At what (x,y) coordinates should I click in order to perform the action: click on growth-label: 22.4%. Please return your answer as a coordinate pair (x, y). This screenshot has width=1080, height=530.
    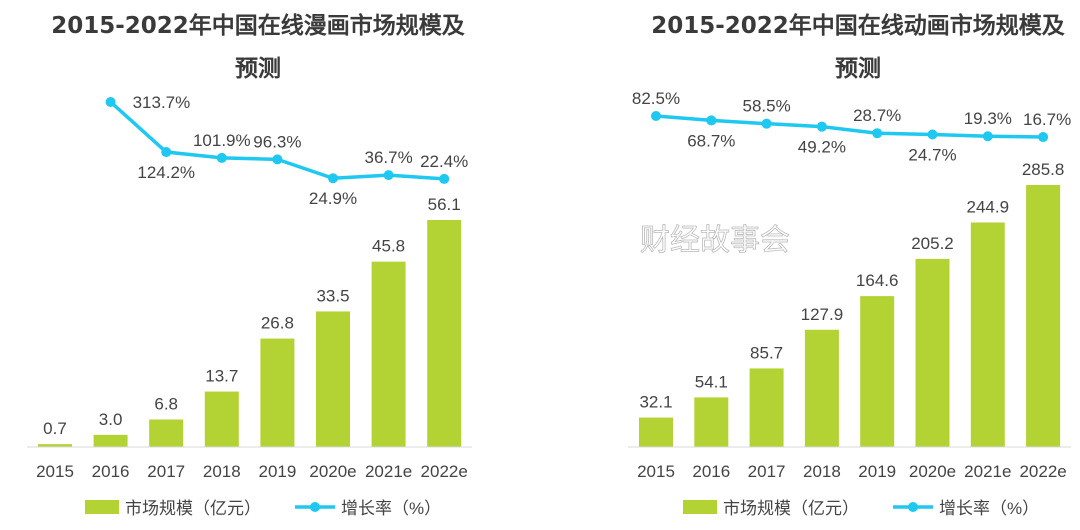
    Looking at the image, I should click on (444, 161).